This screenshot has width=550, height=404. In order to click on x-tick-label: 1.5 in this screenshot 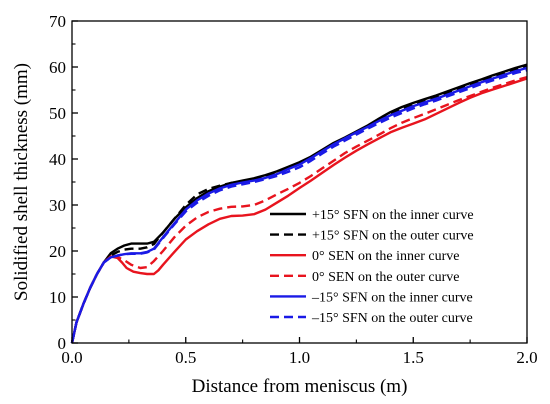, I will do `click(413, 357)`.